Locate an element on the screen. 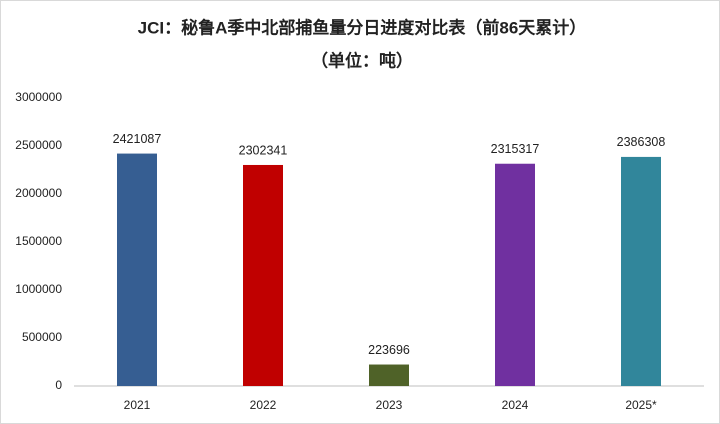  x-tick-label: 2023 is located at coordinates (389, 405).